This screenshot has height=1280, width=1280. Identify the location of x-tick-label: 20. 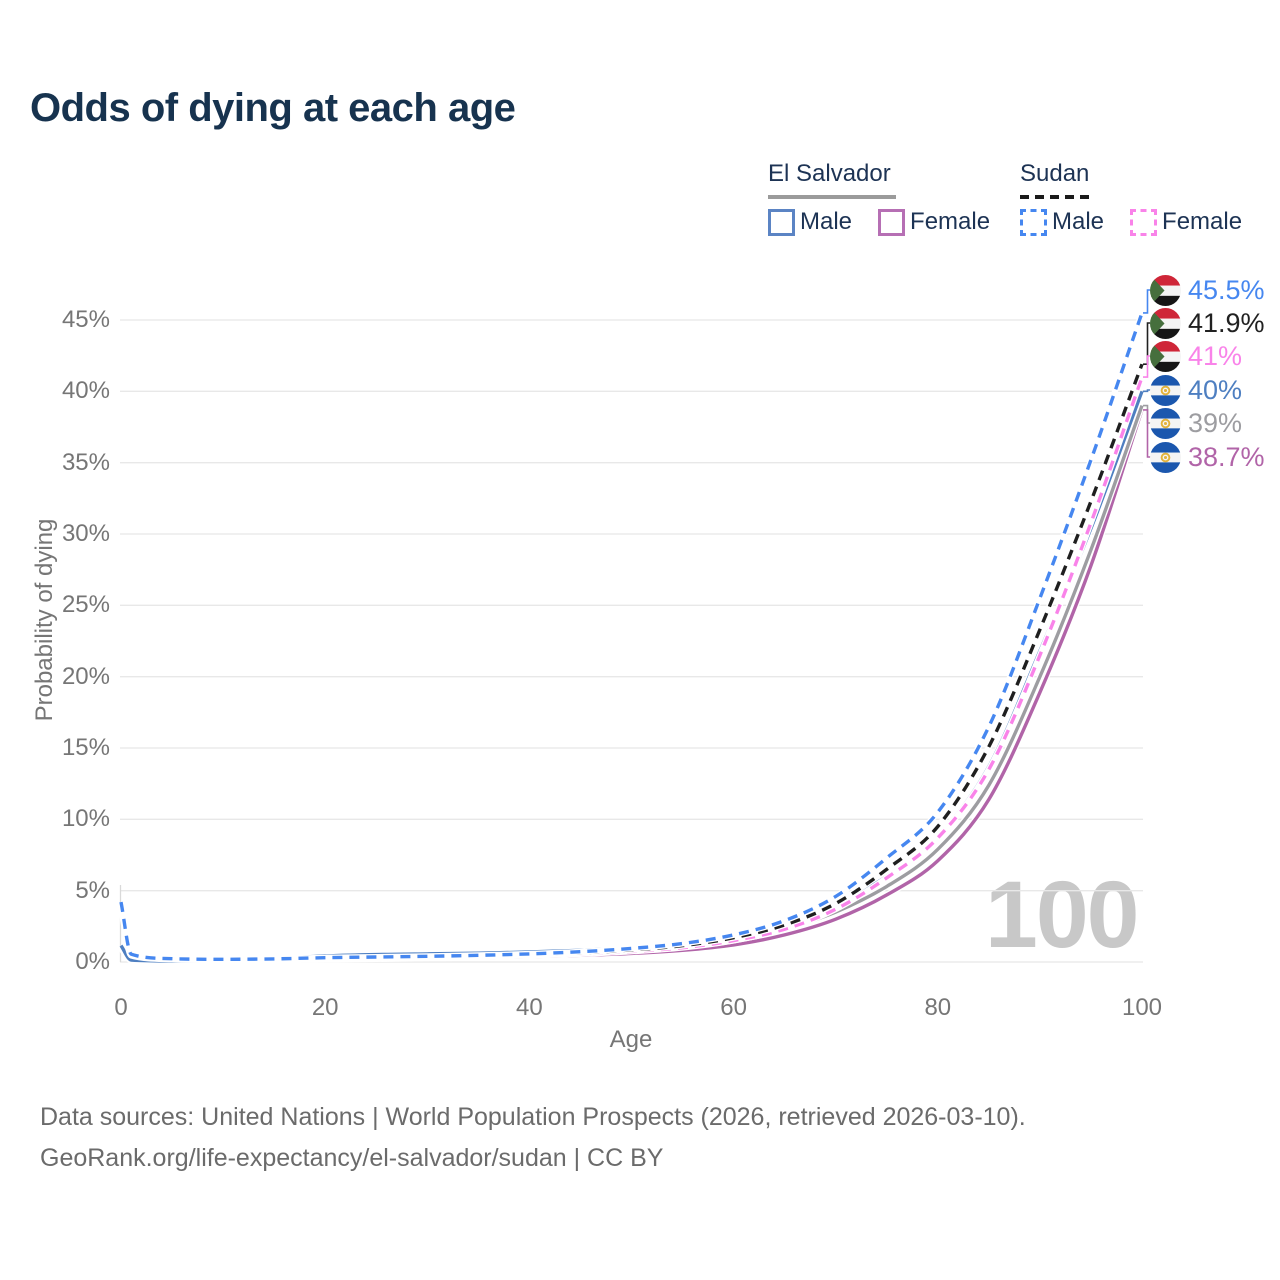
(325, 1007).